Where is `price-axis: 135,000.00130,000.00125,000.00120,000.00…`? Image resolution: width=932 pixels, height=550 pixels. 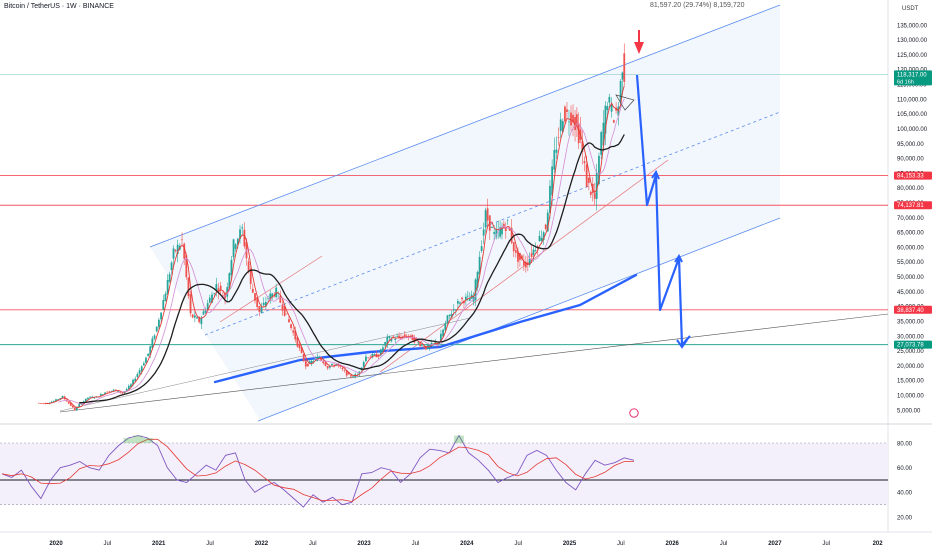
price-axis: 135,000.00130,000.00125,000.00120,000.00… is located at coordinates (913, 218).